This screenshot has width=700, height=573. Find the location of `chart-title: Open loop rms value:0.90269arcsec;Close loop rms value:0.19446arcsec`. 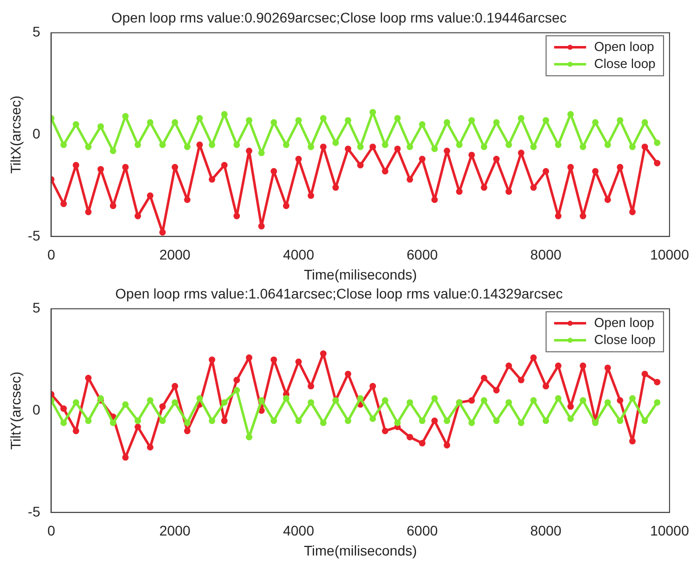

chart-title: Open loop rms value:0.90269arcsec;Close loop rms value:0.19446arcsec is located at coordinates (339, 17).